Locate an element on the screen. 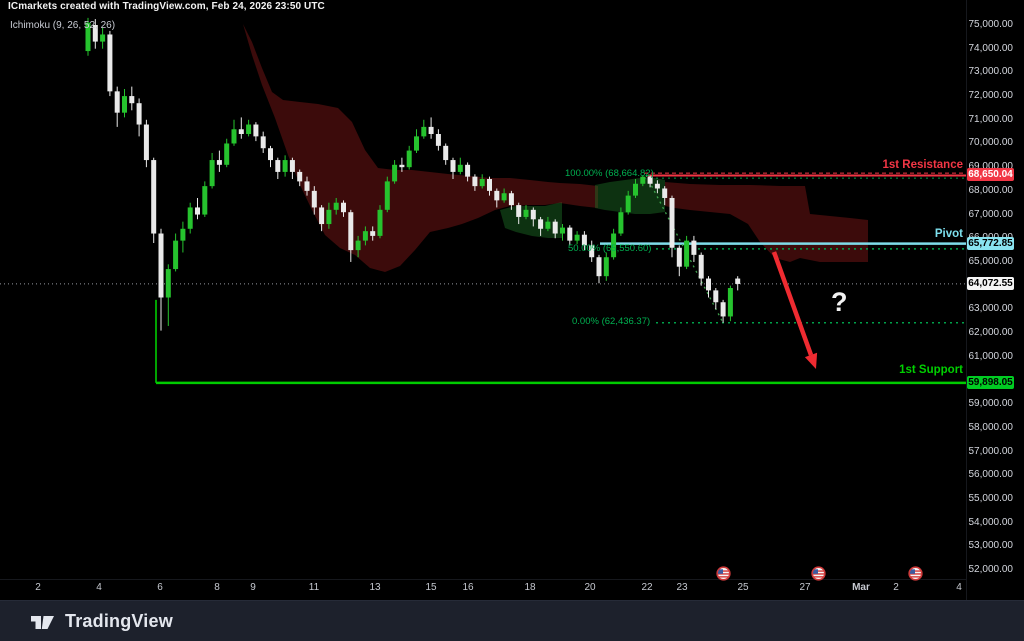 This screenshot has height=641, width=1024. time-axis-label: Mar is located at coordinates (861, 587).